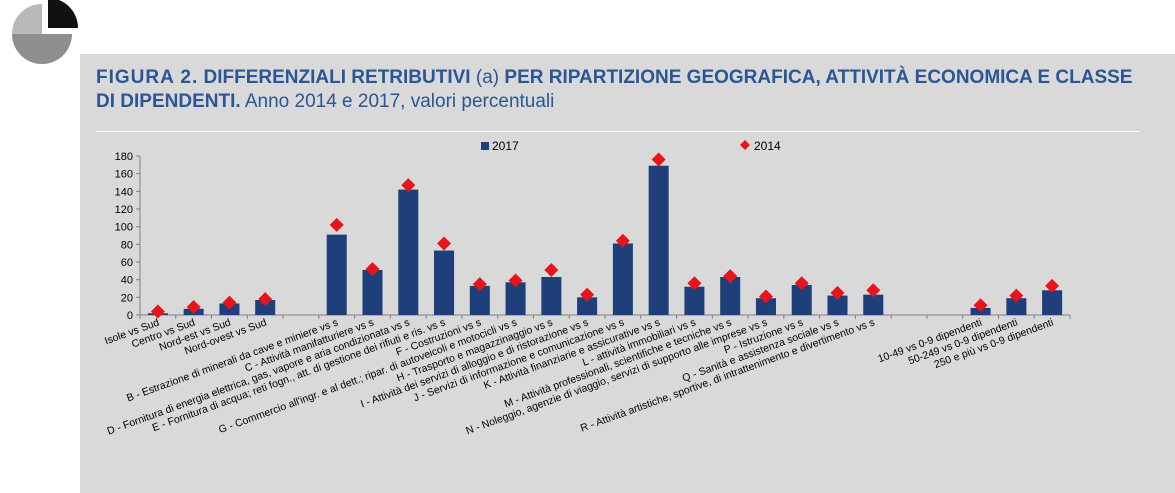 This screenshot has height=493, width=1175. I want to click on y-tick-label: 120, so click(124, 210).